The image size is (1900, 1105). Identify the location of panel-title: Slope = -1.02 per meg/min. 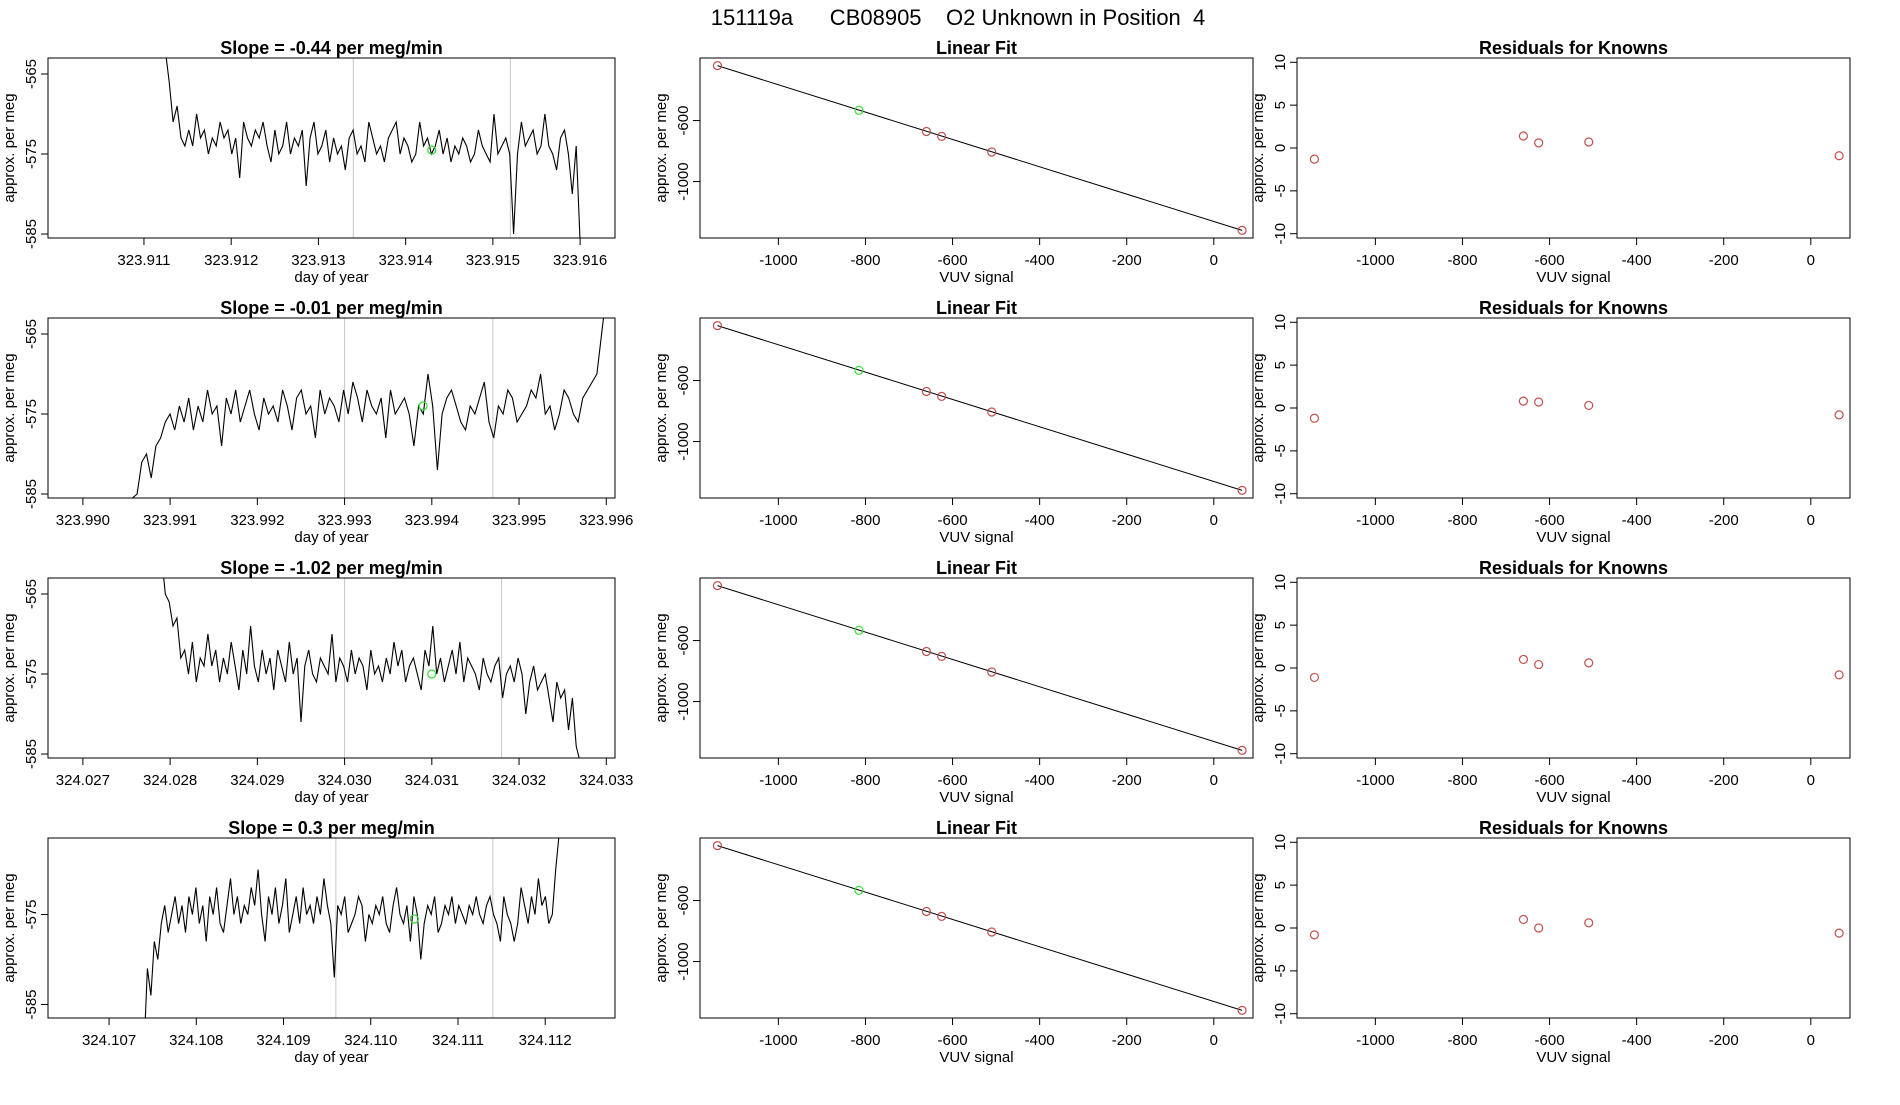
(331, 568).